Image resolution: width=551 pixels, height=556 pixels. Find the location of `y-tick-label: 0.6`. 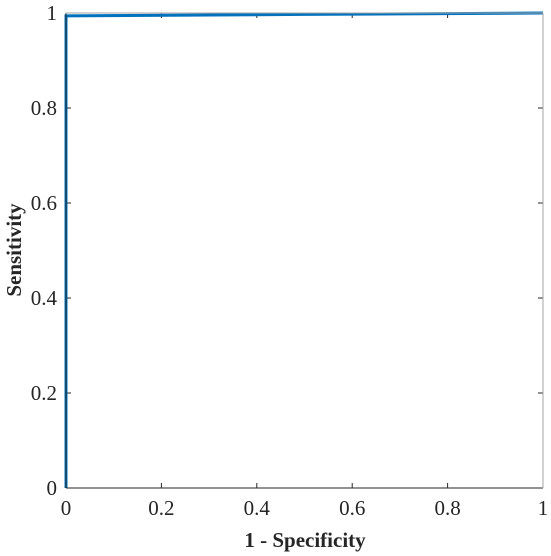

y-tick-label: 0.6 is located at coordinates (44, 203).